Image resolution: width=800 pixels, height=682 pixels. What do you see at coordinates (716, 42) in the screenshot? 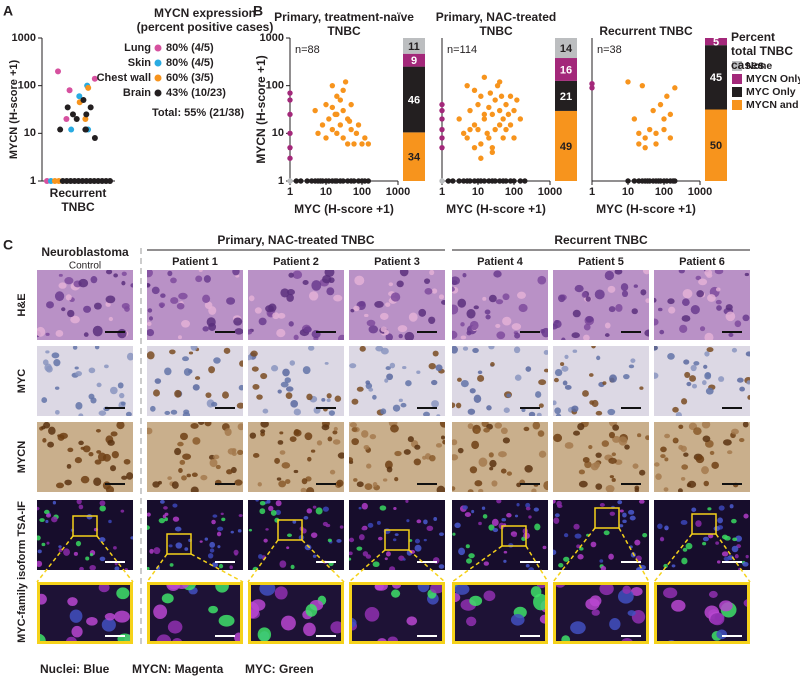
I see `bar-value-label: 5` at bounding box center [716, 42].